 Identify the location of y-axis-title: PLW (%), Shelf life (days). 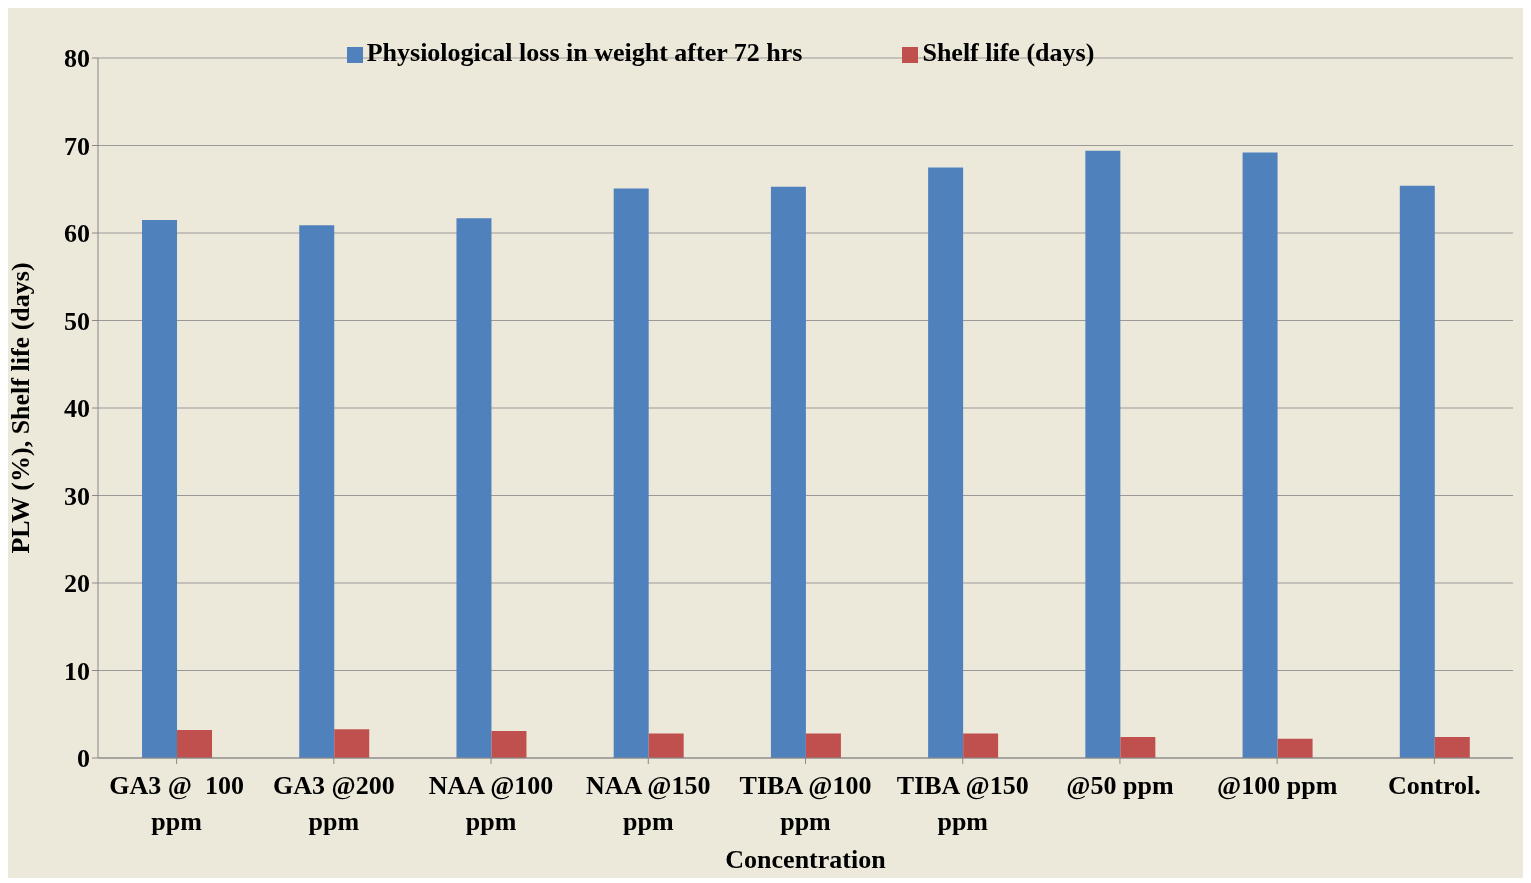
(21, 408).